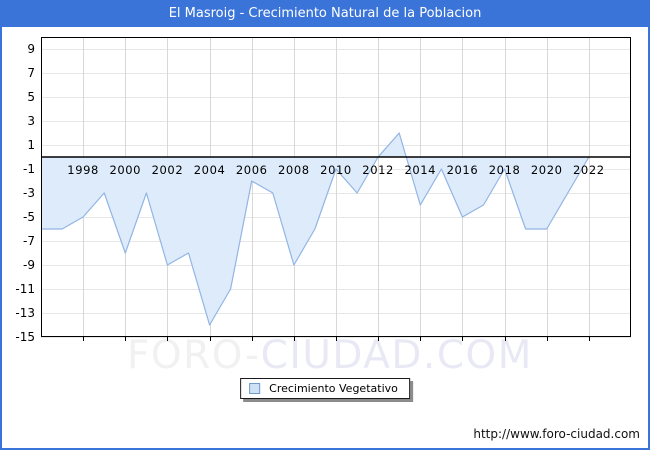 The height and width of the screenshot is (450, 650). What do you see at coordinates (294, 170) in the screenshot?
I see `svg-text: 2008` at bounding box center [294, 170].